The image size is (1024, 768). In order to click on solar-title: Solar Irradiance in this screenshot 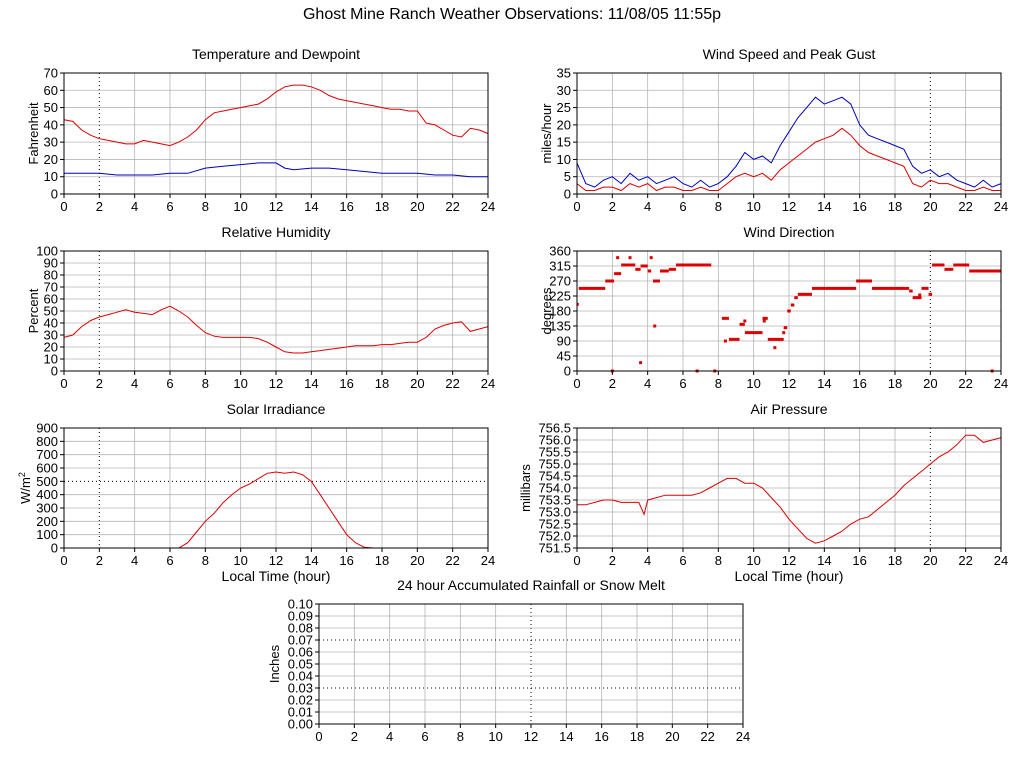, I will do `click(276, 409)`.